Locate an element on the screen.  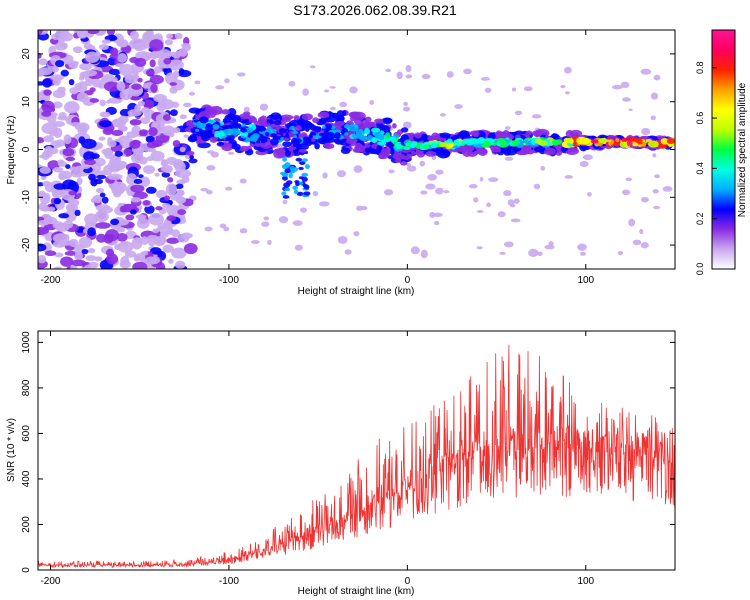
colorbar-label: Normalized spectral amplitude is located at coordinates (742, 149).